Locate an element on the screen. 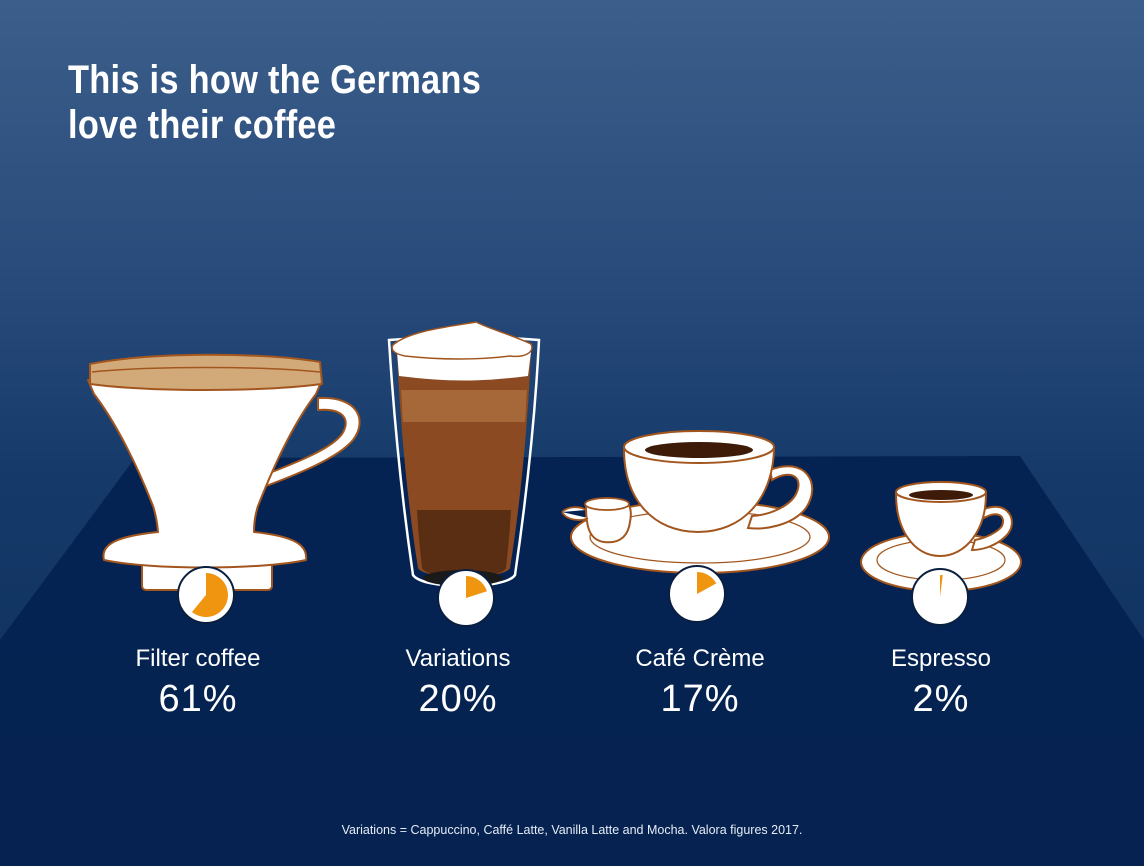  pie-slice-caf-cr-me is located at coordinates (707, 583).